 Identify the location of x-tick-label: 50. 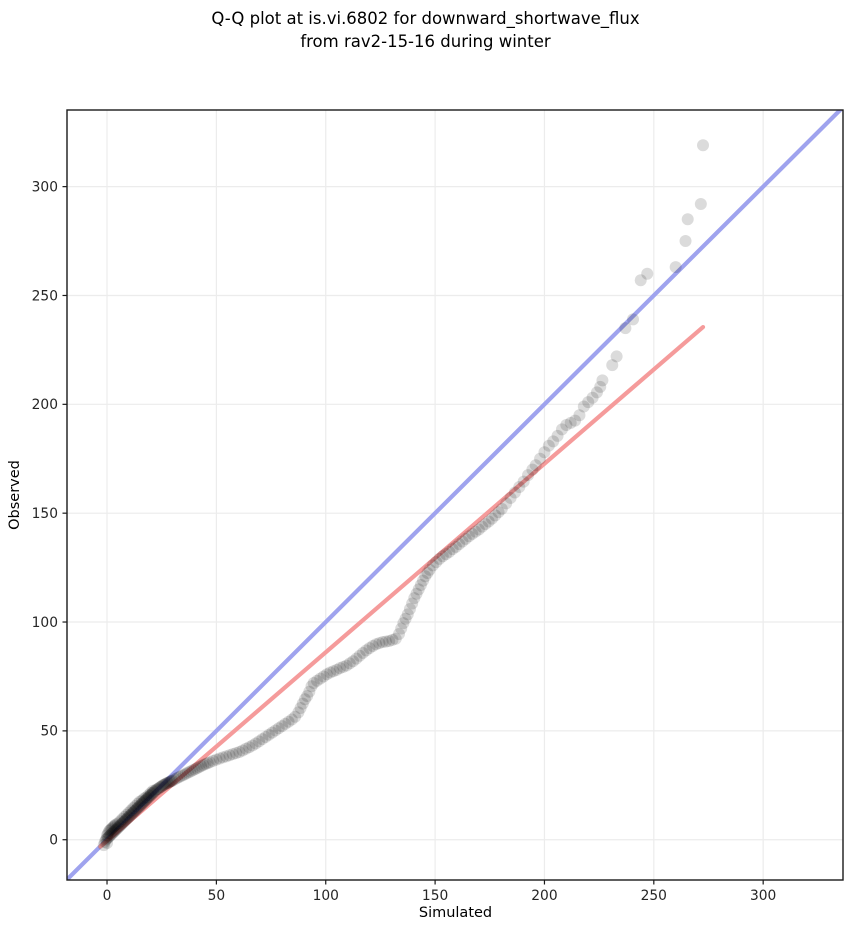
(217, 896).